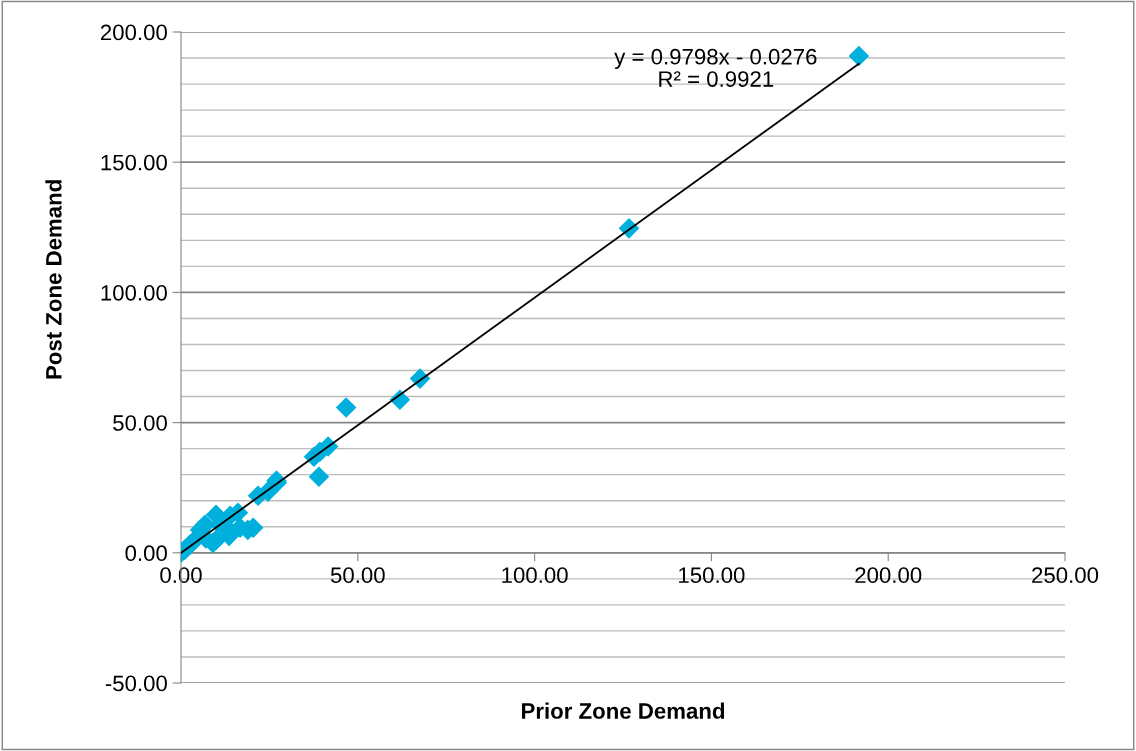 The width and height of the screenshot is (1136, 751). I want to click on annotation: y = 0.9798x - 0.0276 R² = 0.9921, so click(715, 67).